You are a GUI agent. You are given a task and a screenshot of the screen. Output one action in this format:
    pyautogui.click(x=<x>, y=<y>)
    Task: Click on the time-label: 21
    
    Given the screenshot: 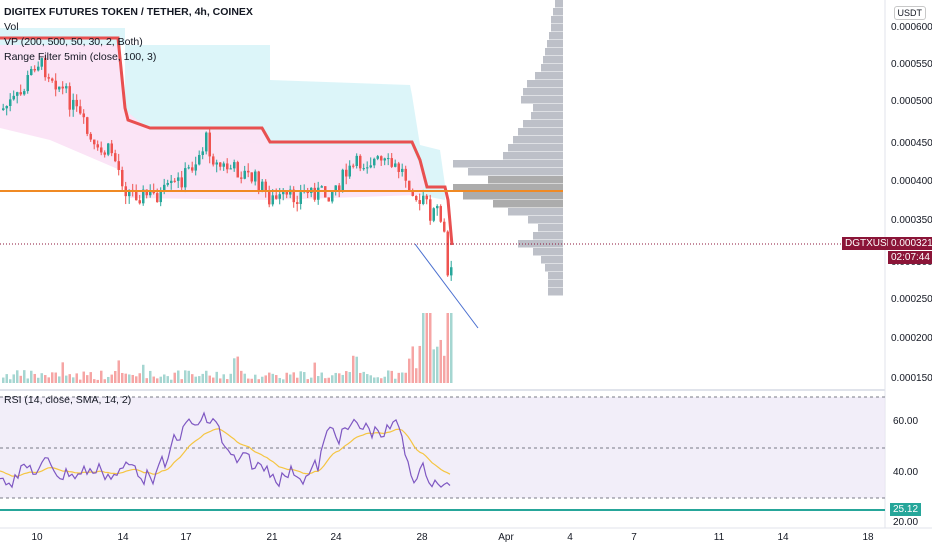 What is the action you would take?
    pyautogui.click(x=272, y=537)
    